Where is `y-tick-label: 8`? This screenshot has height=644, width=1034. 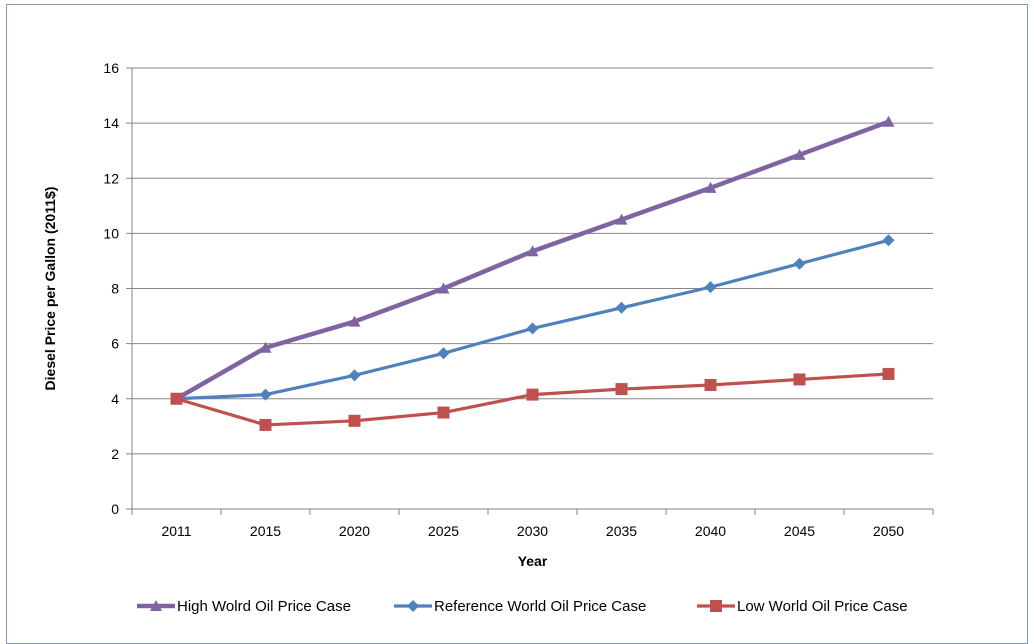 y-tick-label: 8 is located at coordinates (115, 289).